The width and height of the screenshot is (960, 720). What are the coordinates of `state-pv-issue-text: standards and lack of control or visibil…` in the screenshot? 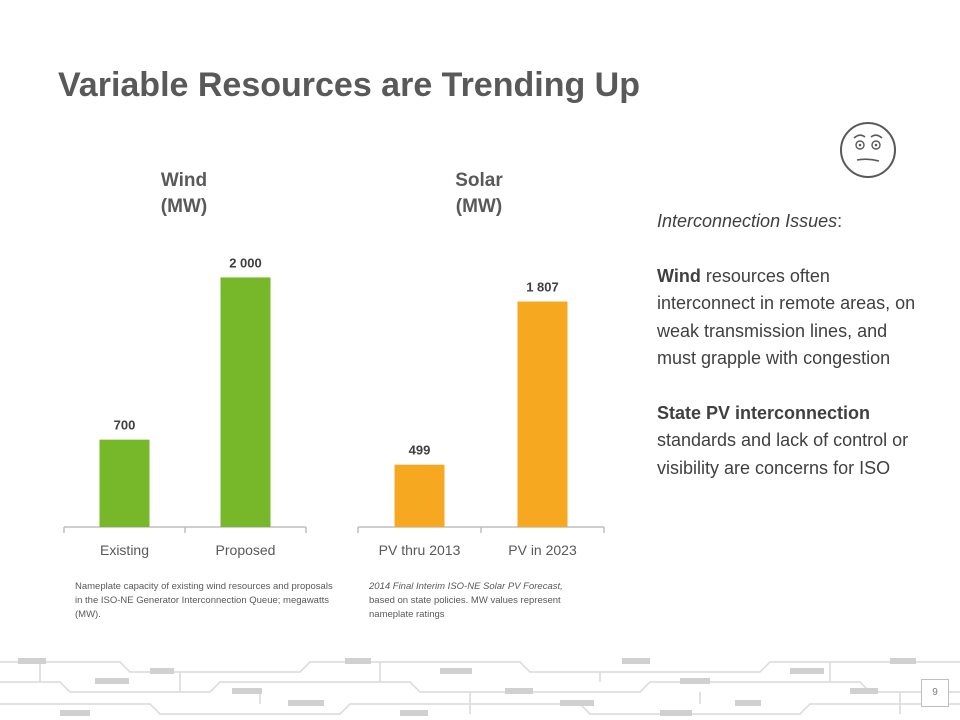 It's located at (783, 454).